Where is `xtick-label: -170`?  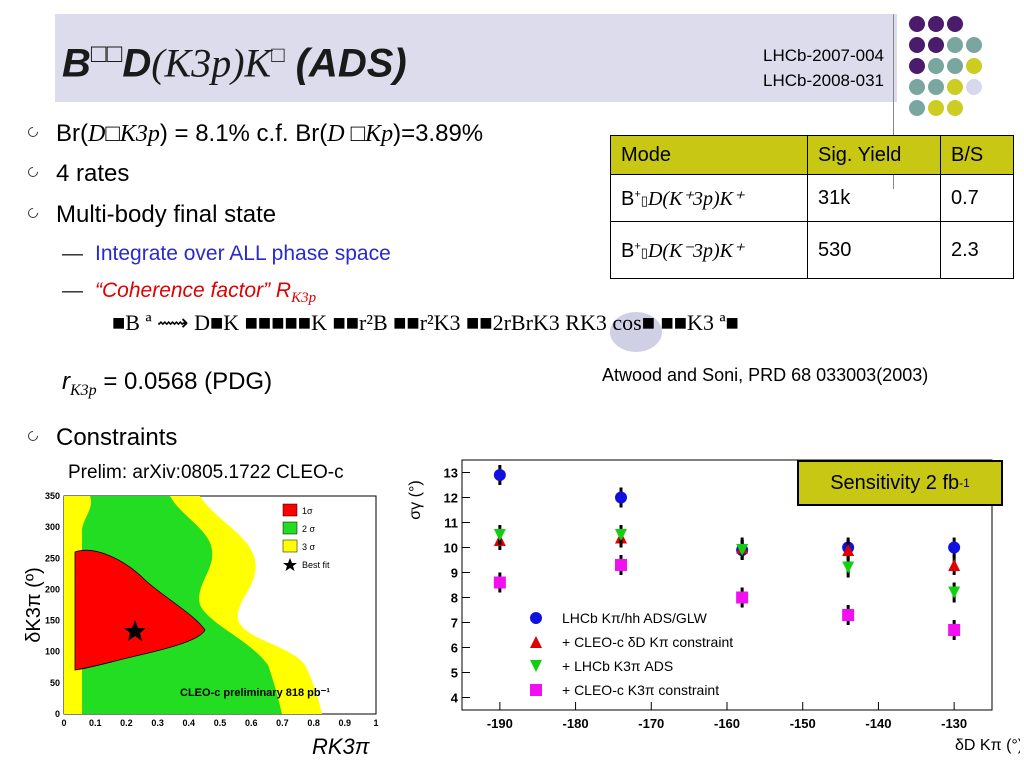
xtick-label: -170 is located at coordinates (651, 723).